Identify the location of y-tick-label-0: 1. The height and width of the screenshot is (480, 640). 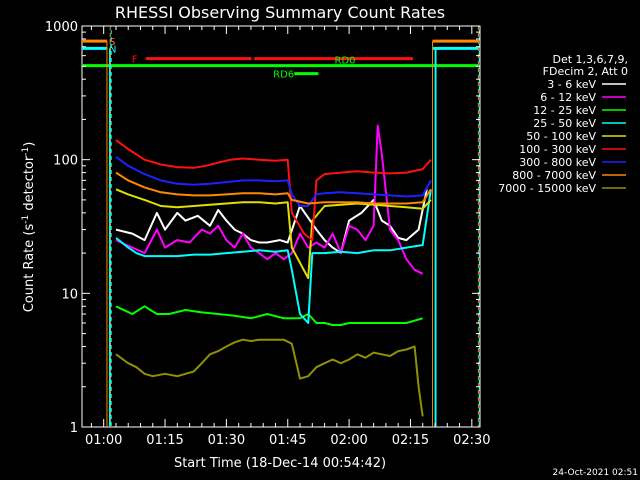
(74, 428).